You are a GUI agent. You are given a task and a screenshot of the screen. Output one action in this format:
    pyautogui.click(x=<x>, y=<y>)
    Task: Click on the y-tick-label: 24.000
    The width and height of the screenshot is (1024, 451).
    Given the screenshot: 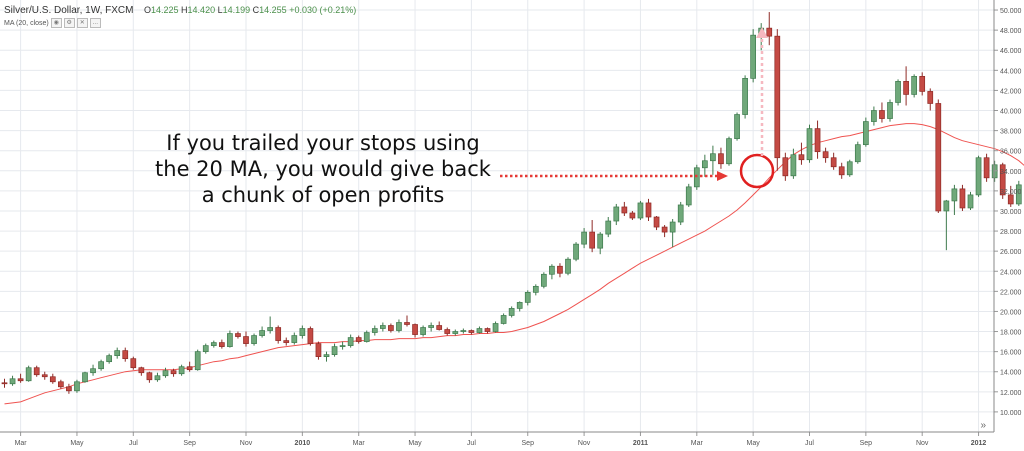 What is the action you would take?
    pyautogui.click(x=1011, y=272)
    